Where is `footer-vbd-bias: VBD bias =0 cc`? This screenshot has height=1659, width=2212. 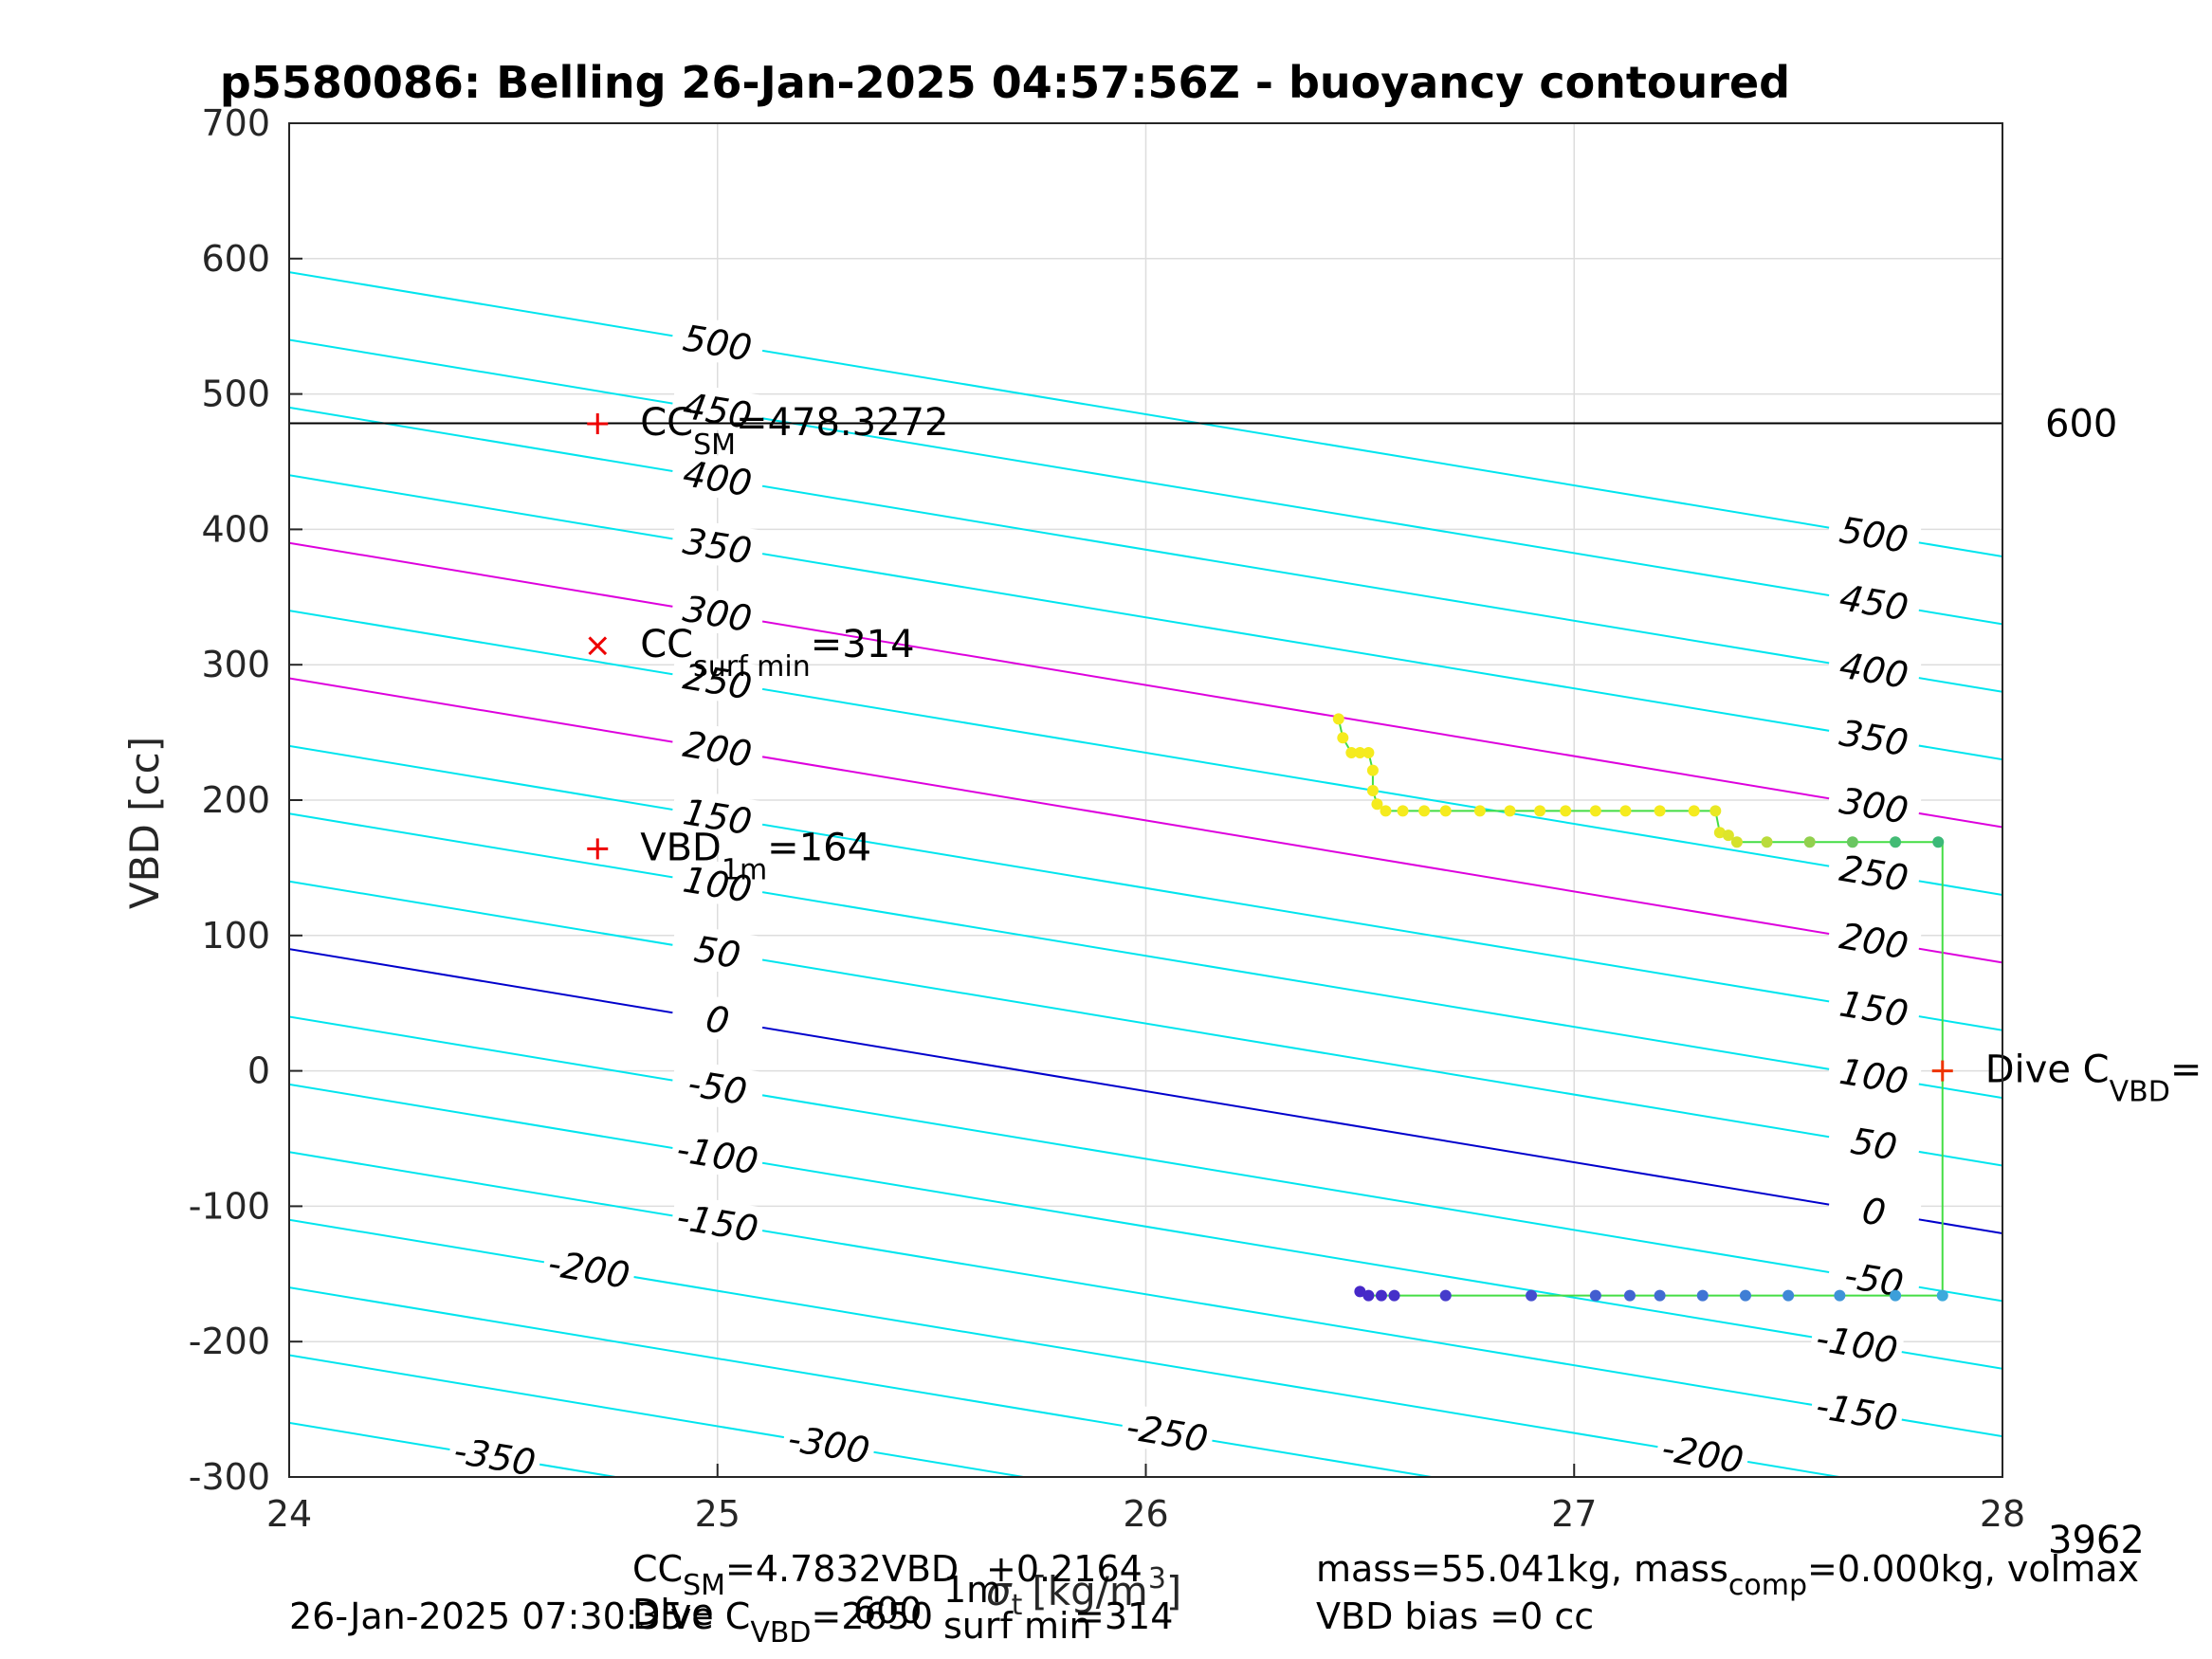 footer-vbd-bias: VBD bias =0 cc is located at coordinates (1455, 1616).